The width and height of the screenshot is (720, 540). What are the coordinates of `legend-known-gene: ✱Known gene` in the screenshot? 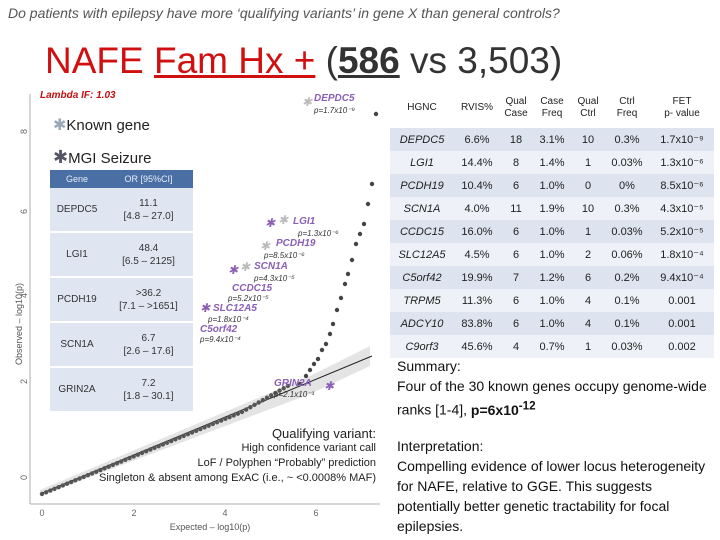 It's located at (101, 125).